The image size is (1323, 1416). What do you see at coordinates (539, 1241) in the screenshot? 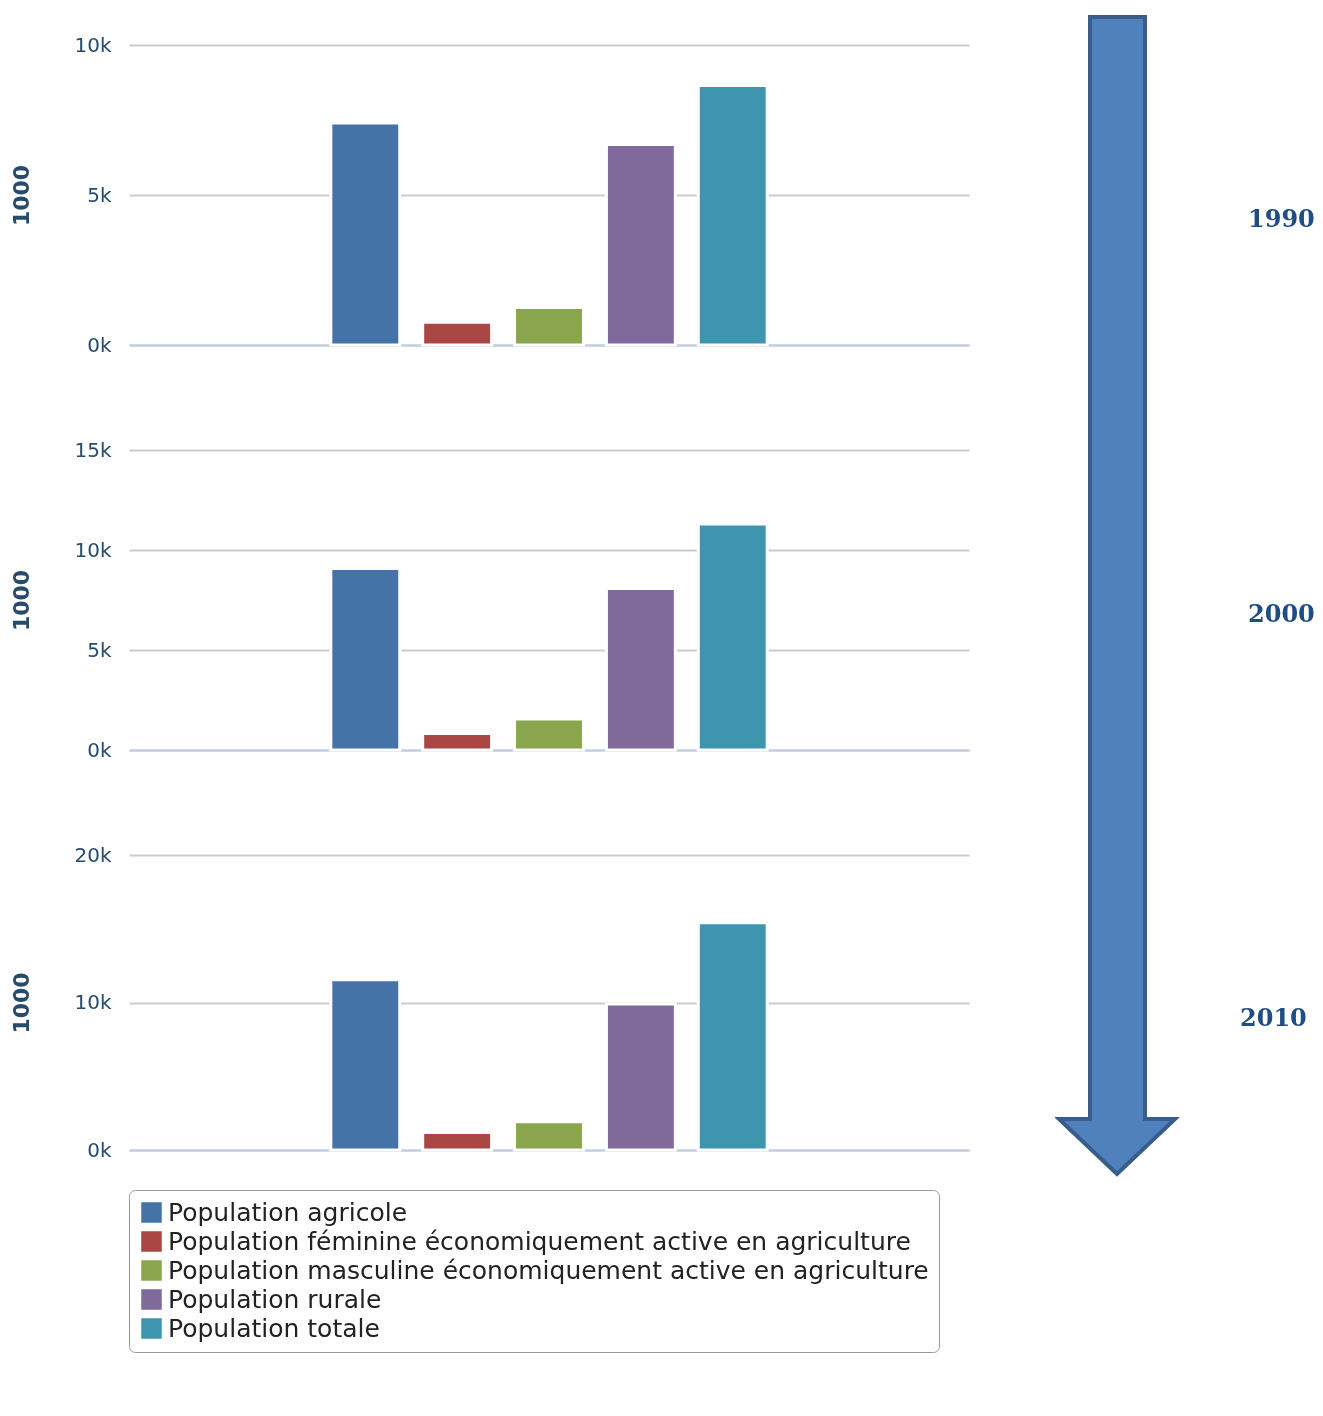
I see `legend-label: Population féminine économiquement active en agriculture` at bounding box center [539, 1241].